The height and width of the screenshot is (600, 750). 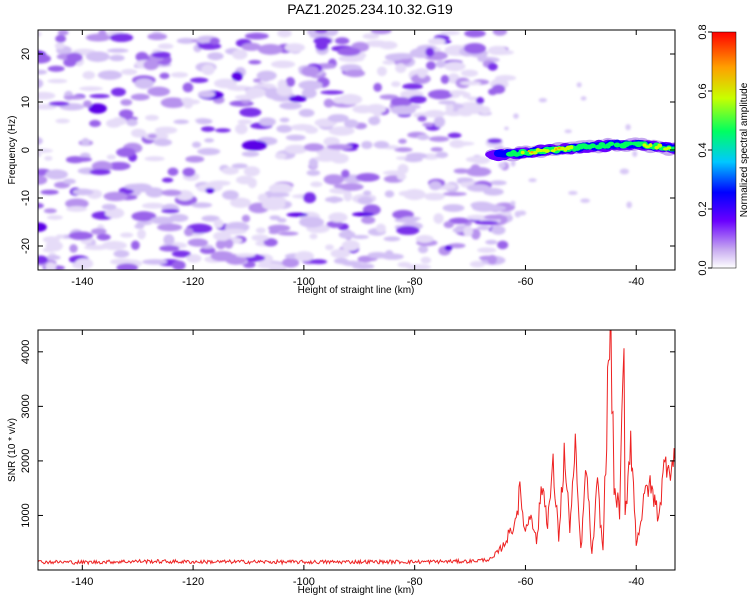 What do you see at coordinates (744, 149) in the screenshot?
I see `colorbar-label: Normalized spectral amplitude` at bounding box center [744, 149].